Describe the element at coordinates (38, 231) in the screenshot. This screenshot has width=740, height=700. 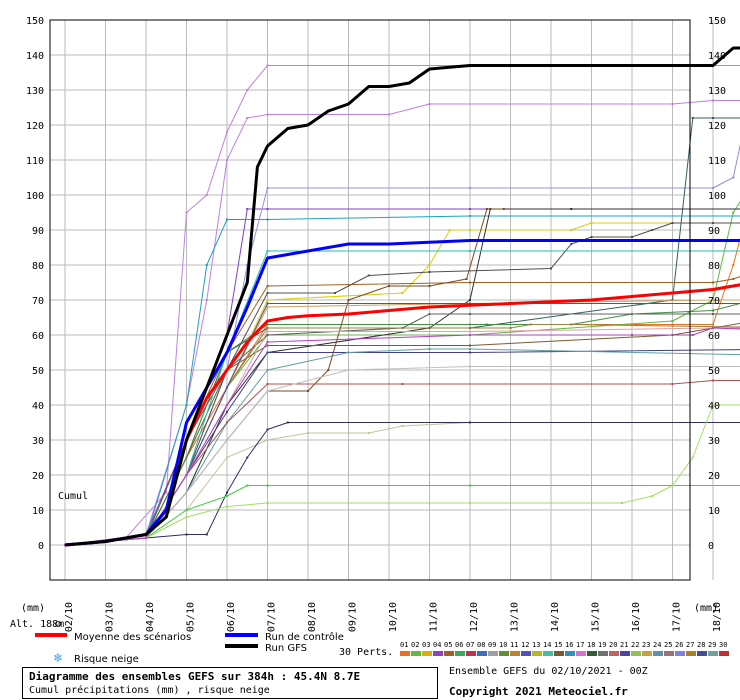
I see `y-tick-label-left: 90` at that location.